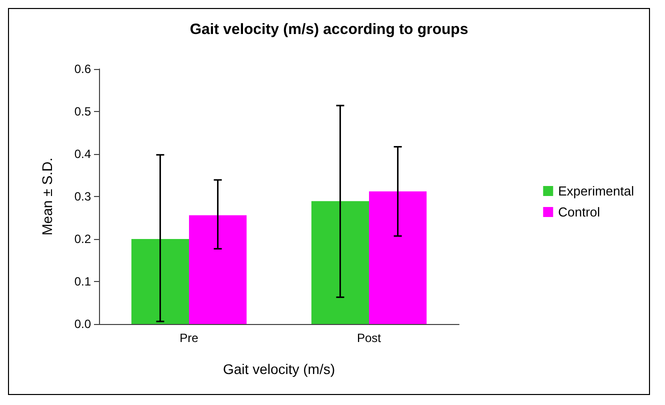 Image resolution: width=665 pixels, height=405 pixels. What do you see at coordinates (83, 324) in the screenshot?
I see `y-tick-label: 0.0` at bounding box center [83, 324].